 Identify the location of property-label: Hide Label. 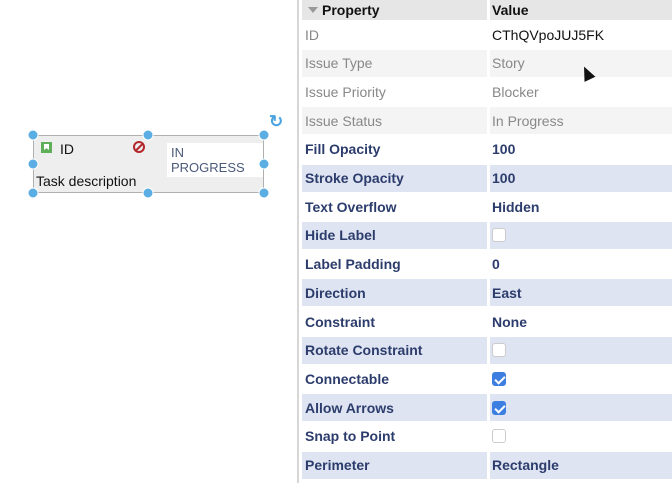
(394, 235).